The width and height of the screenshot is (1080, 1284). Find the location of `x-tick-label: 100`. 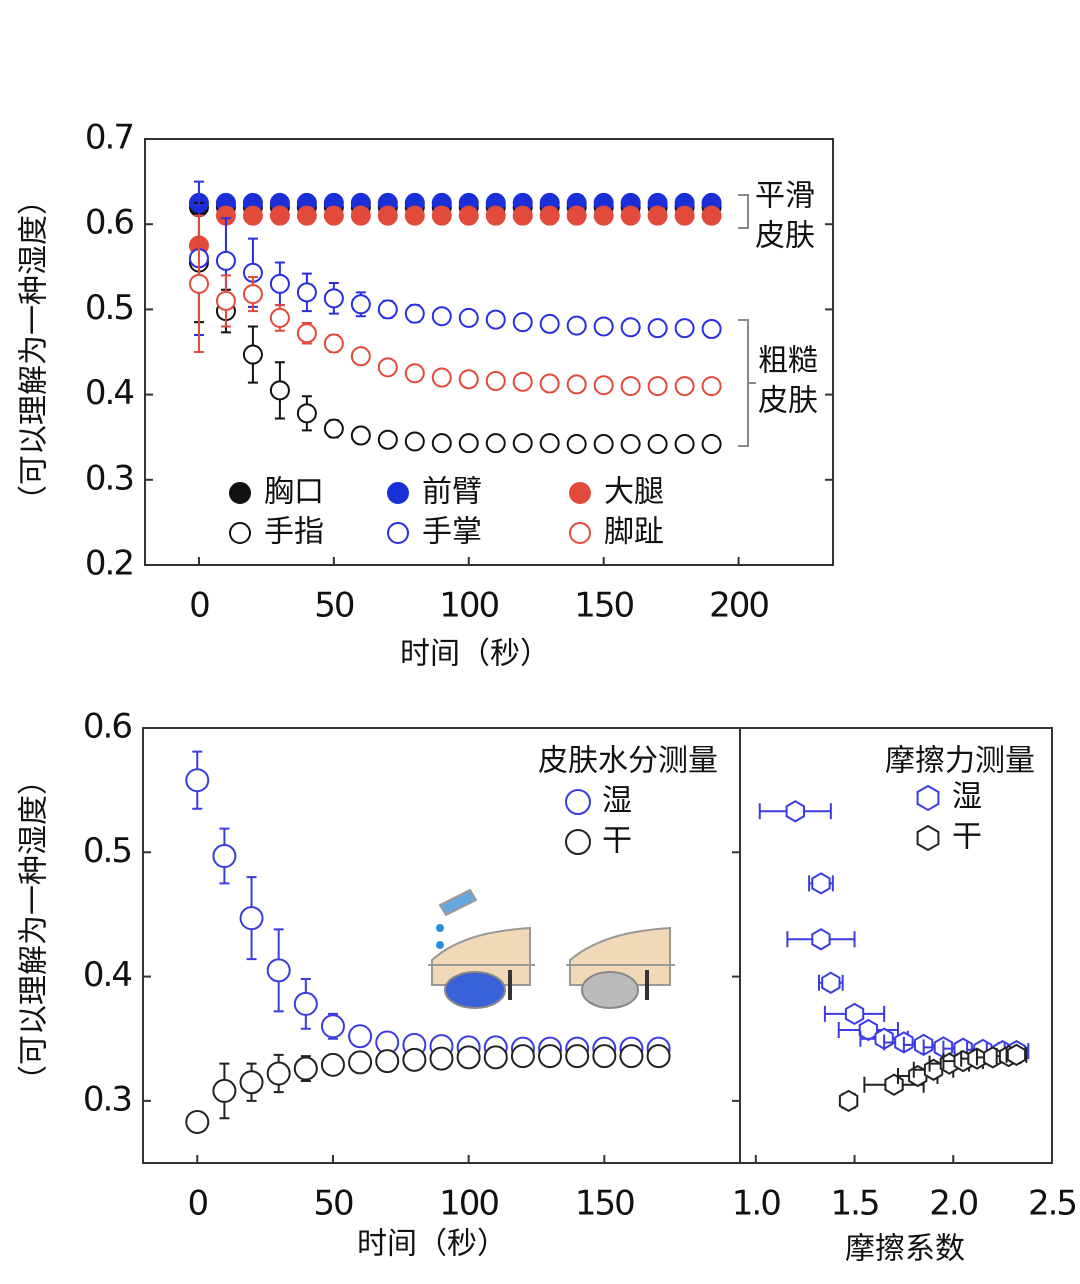

x-tick-label: 100 is located at coordinates (468, 1204).